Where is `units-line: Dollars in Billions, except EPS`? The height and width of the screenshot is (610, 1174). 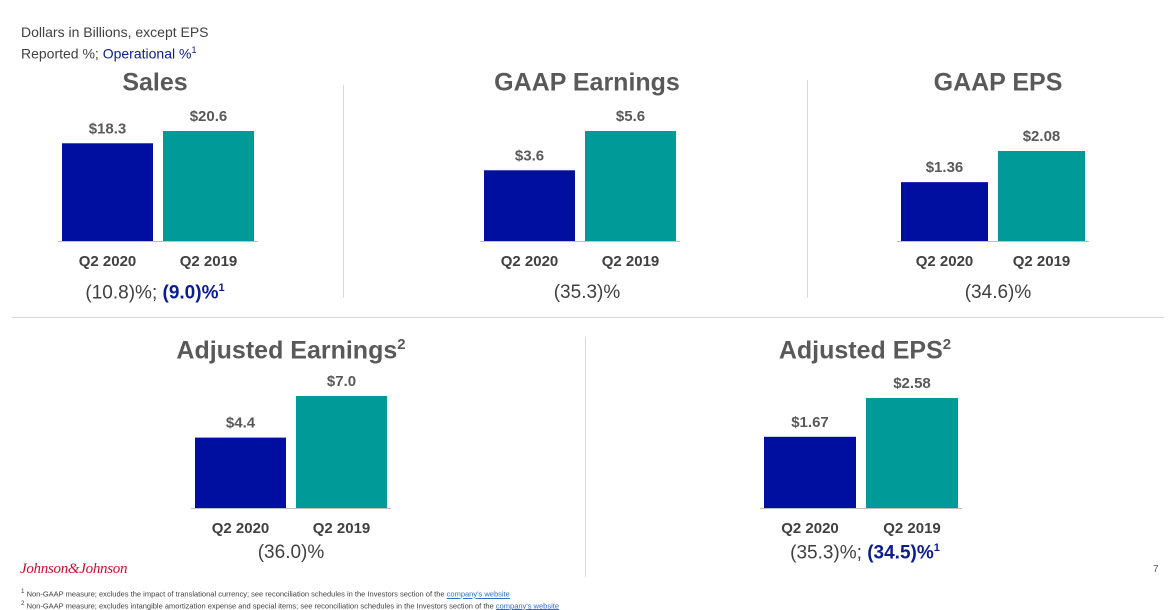 units-line: Dollars in Billions, except EPS is located at coordinates (115, 32).